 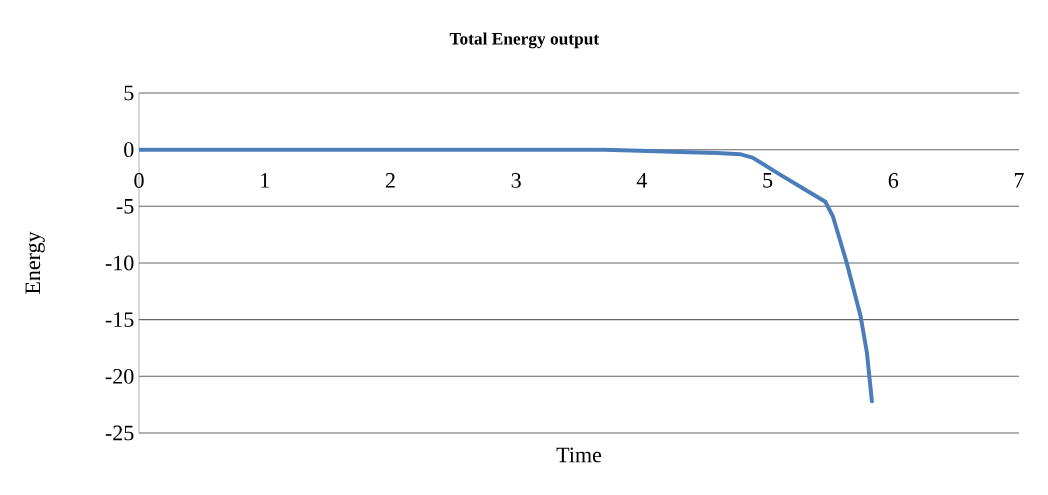 What do you see at coordinates (893, 180) in the screenshot?
I see `x-tick-label: 6` at bounding box center [893, 180].